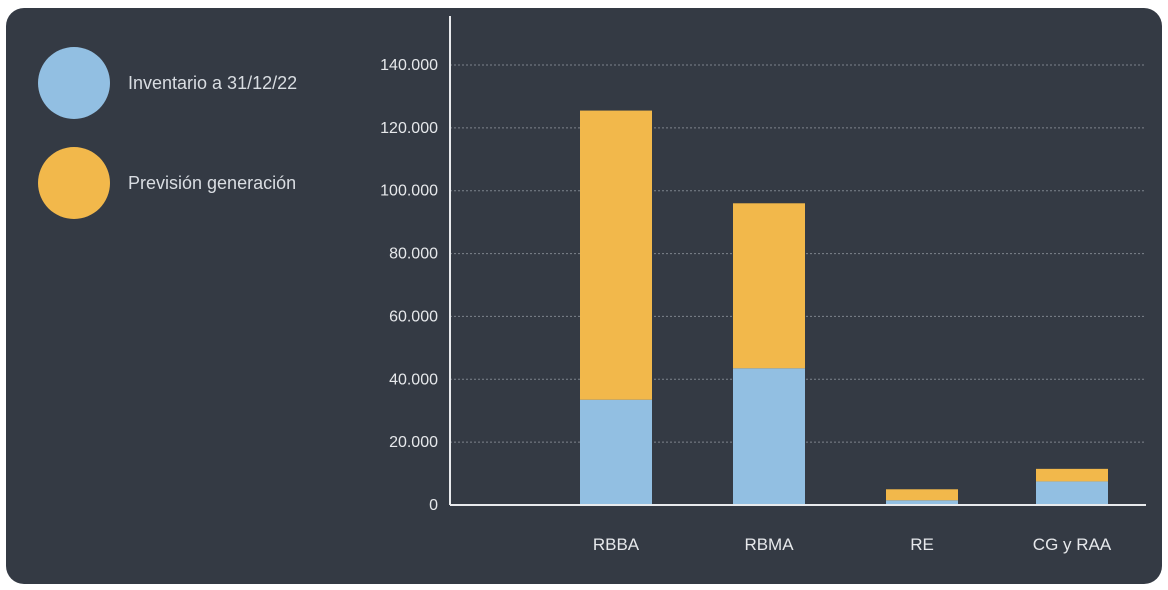 The image size is (1168, 590). I want to click on legend-swatch-inventario, so click(74, 83).